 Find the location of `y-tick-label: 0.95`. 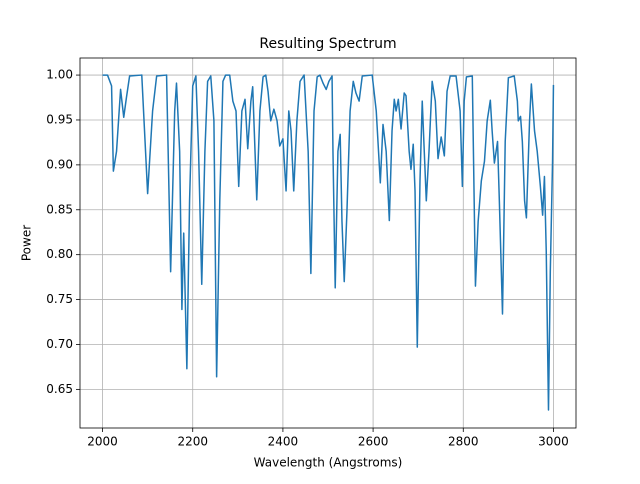

y-tick-label: 0.95 is located at coordinates (59, 119).